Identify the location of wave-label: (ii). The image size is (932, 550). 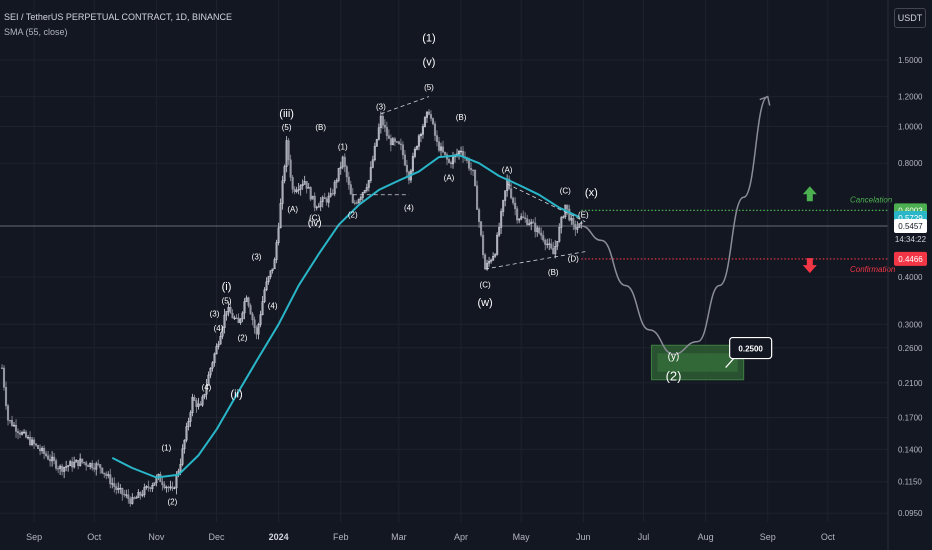
(236, 395).